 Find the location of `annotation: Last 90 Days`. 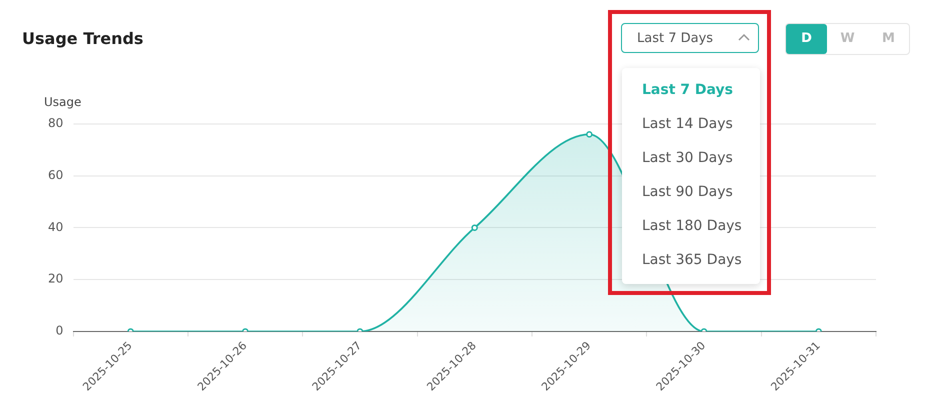

annotation: Last 90 Days is located at coordinates (687, 192).